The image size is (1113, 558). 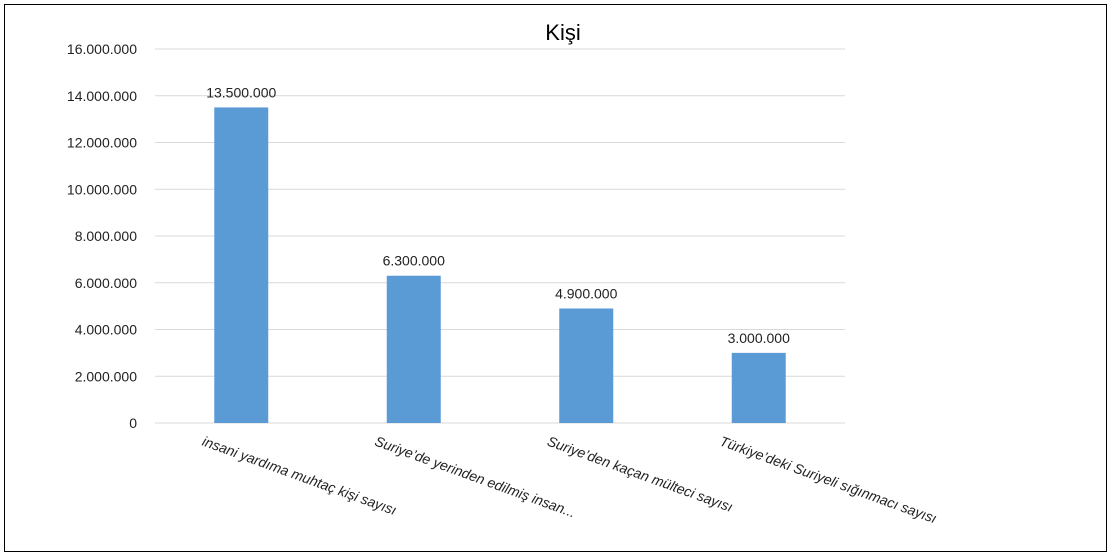 What do you see at coordinates (586, 293) in the screenshot?
I see `data-label: 4.900.000` at bounding box center [586, 293].